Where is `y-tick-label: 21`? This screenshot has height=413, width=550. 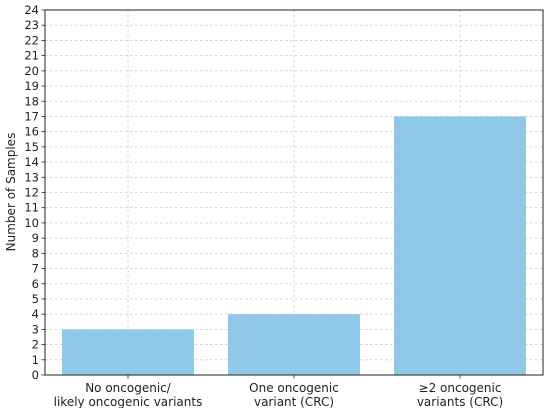 y-tick-label: 21 is located at coordinates (31, 56).